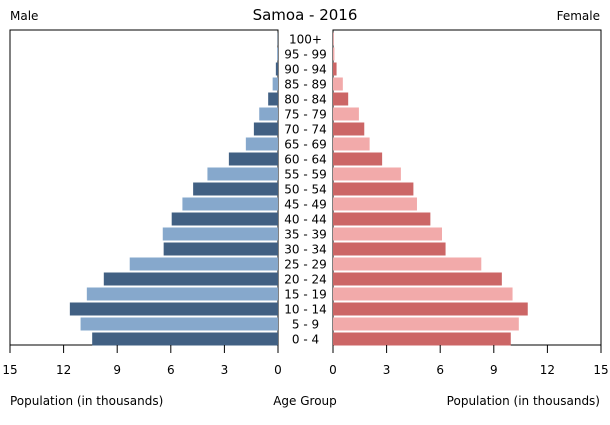 This screenshot has width=610, height=425. What do you see at coordinates (225, 370) in the screenshot?
I see `male-axis-tick-label: 3` at bounding box center [225, 370].